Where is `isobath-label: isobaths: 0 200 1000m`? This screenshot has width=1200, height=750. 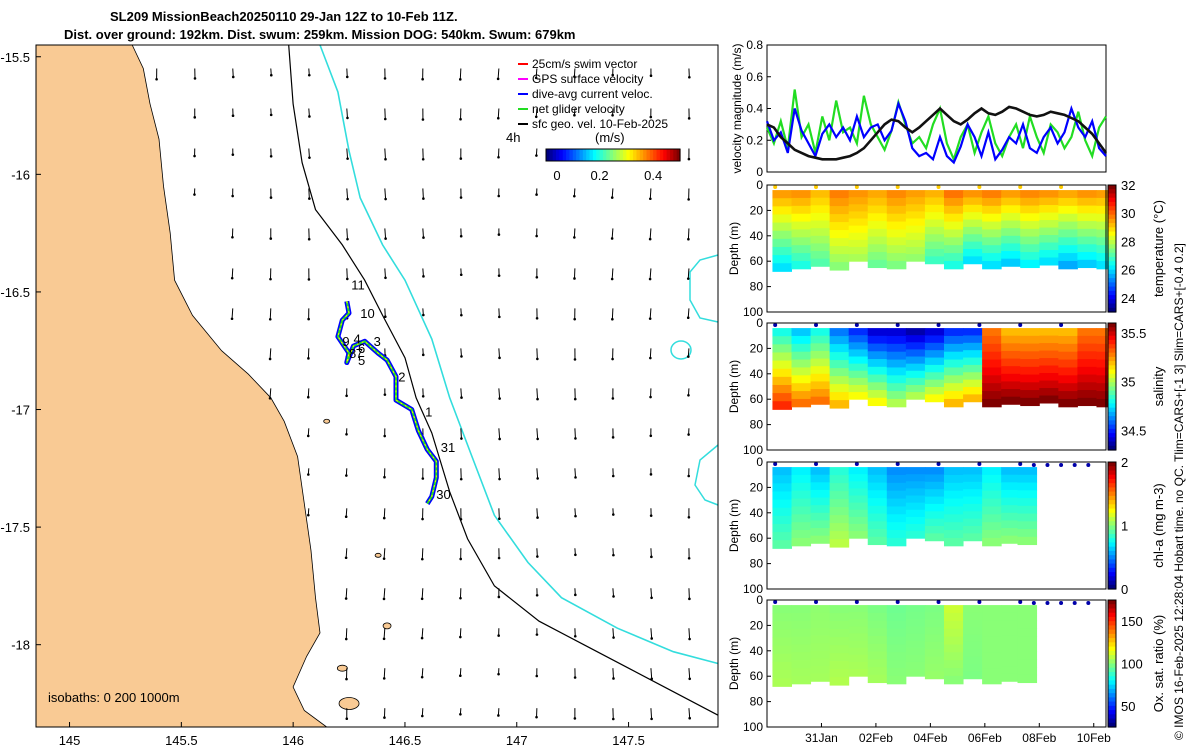
isobath-label: isobaths: 0 200 1000m is located at coordinates (114, 697).